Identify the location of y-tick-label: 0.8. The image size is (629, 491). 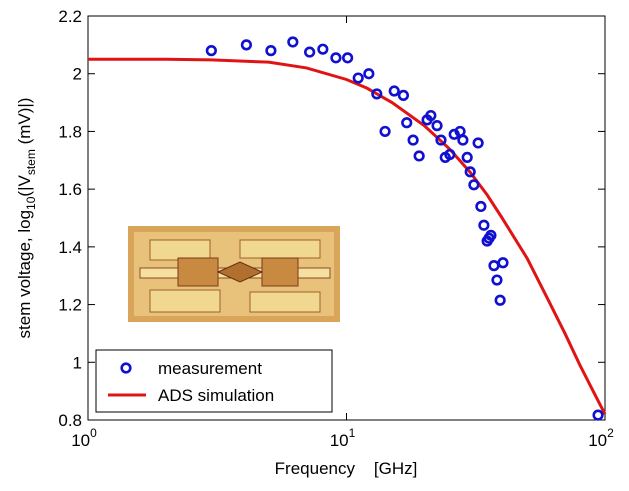
(70, 420).